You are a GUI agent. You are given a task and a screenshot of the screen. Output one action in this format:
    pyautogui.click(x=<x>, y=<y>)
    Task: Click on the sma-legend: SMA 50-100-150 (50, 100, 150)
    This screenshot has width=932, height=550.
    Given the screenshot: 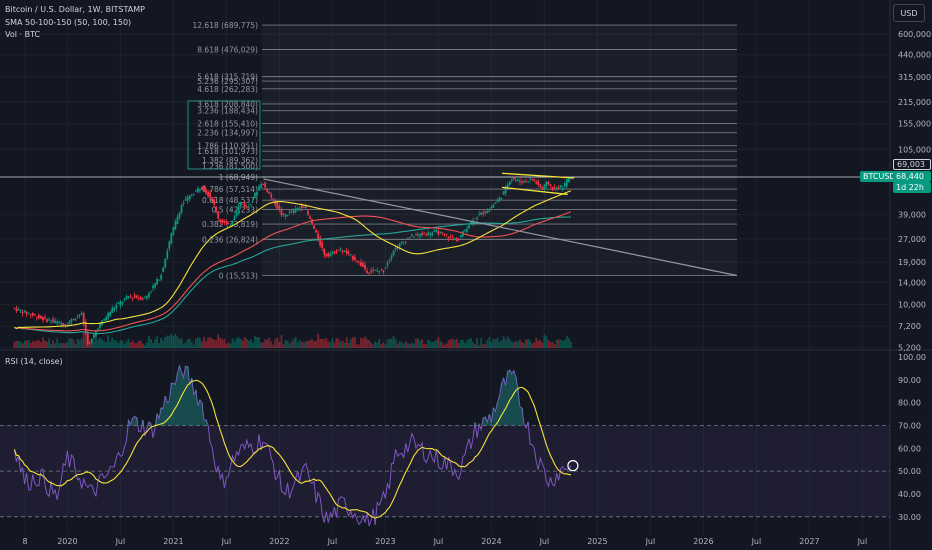 What is the action you would take?
    pyautogui.click(x=68, y=22)
    